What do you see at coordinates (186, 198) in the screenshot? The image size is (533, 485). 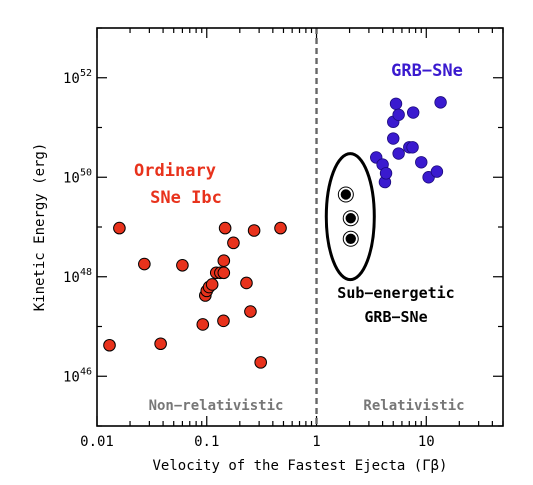 I see `ordinary-label-line2: SNe Ibc` at bounding box center [186, 198].